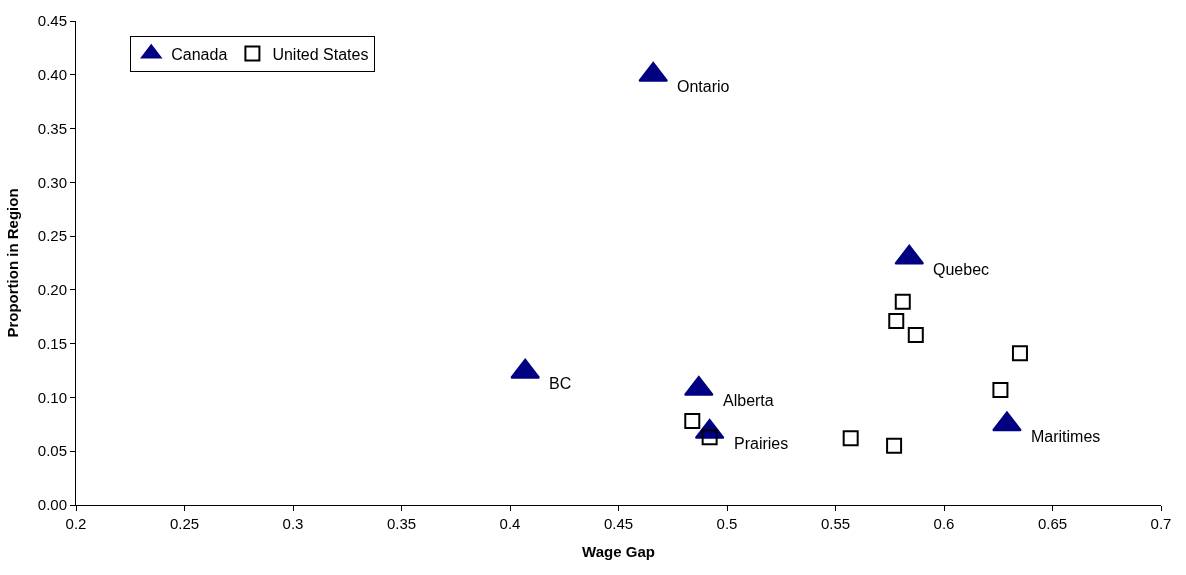  Describe the element at coordinates (761, 443) in the screenshot. I see `annotation: Prairies` at that location.